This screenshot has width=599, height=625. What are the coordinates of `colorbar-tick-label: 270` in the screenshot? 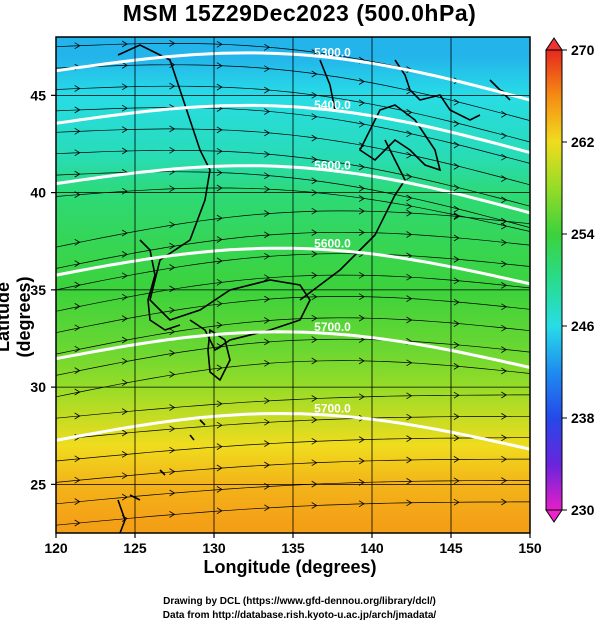 It's located at (583, 50).